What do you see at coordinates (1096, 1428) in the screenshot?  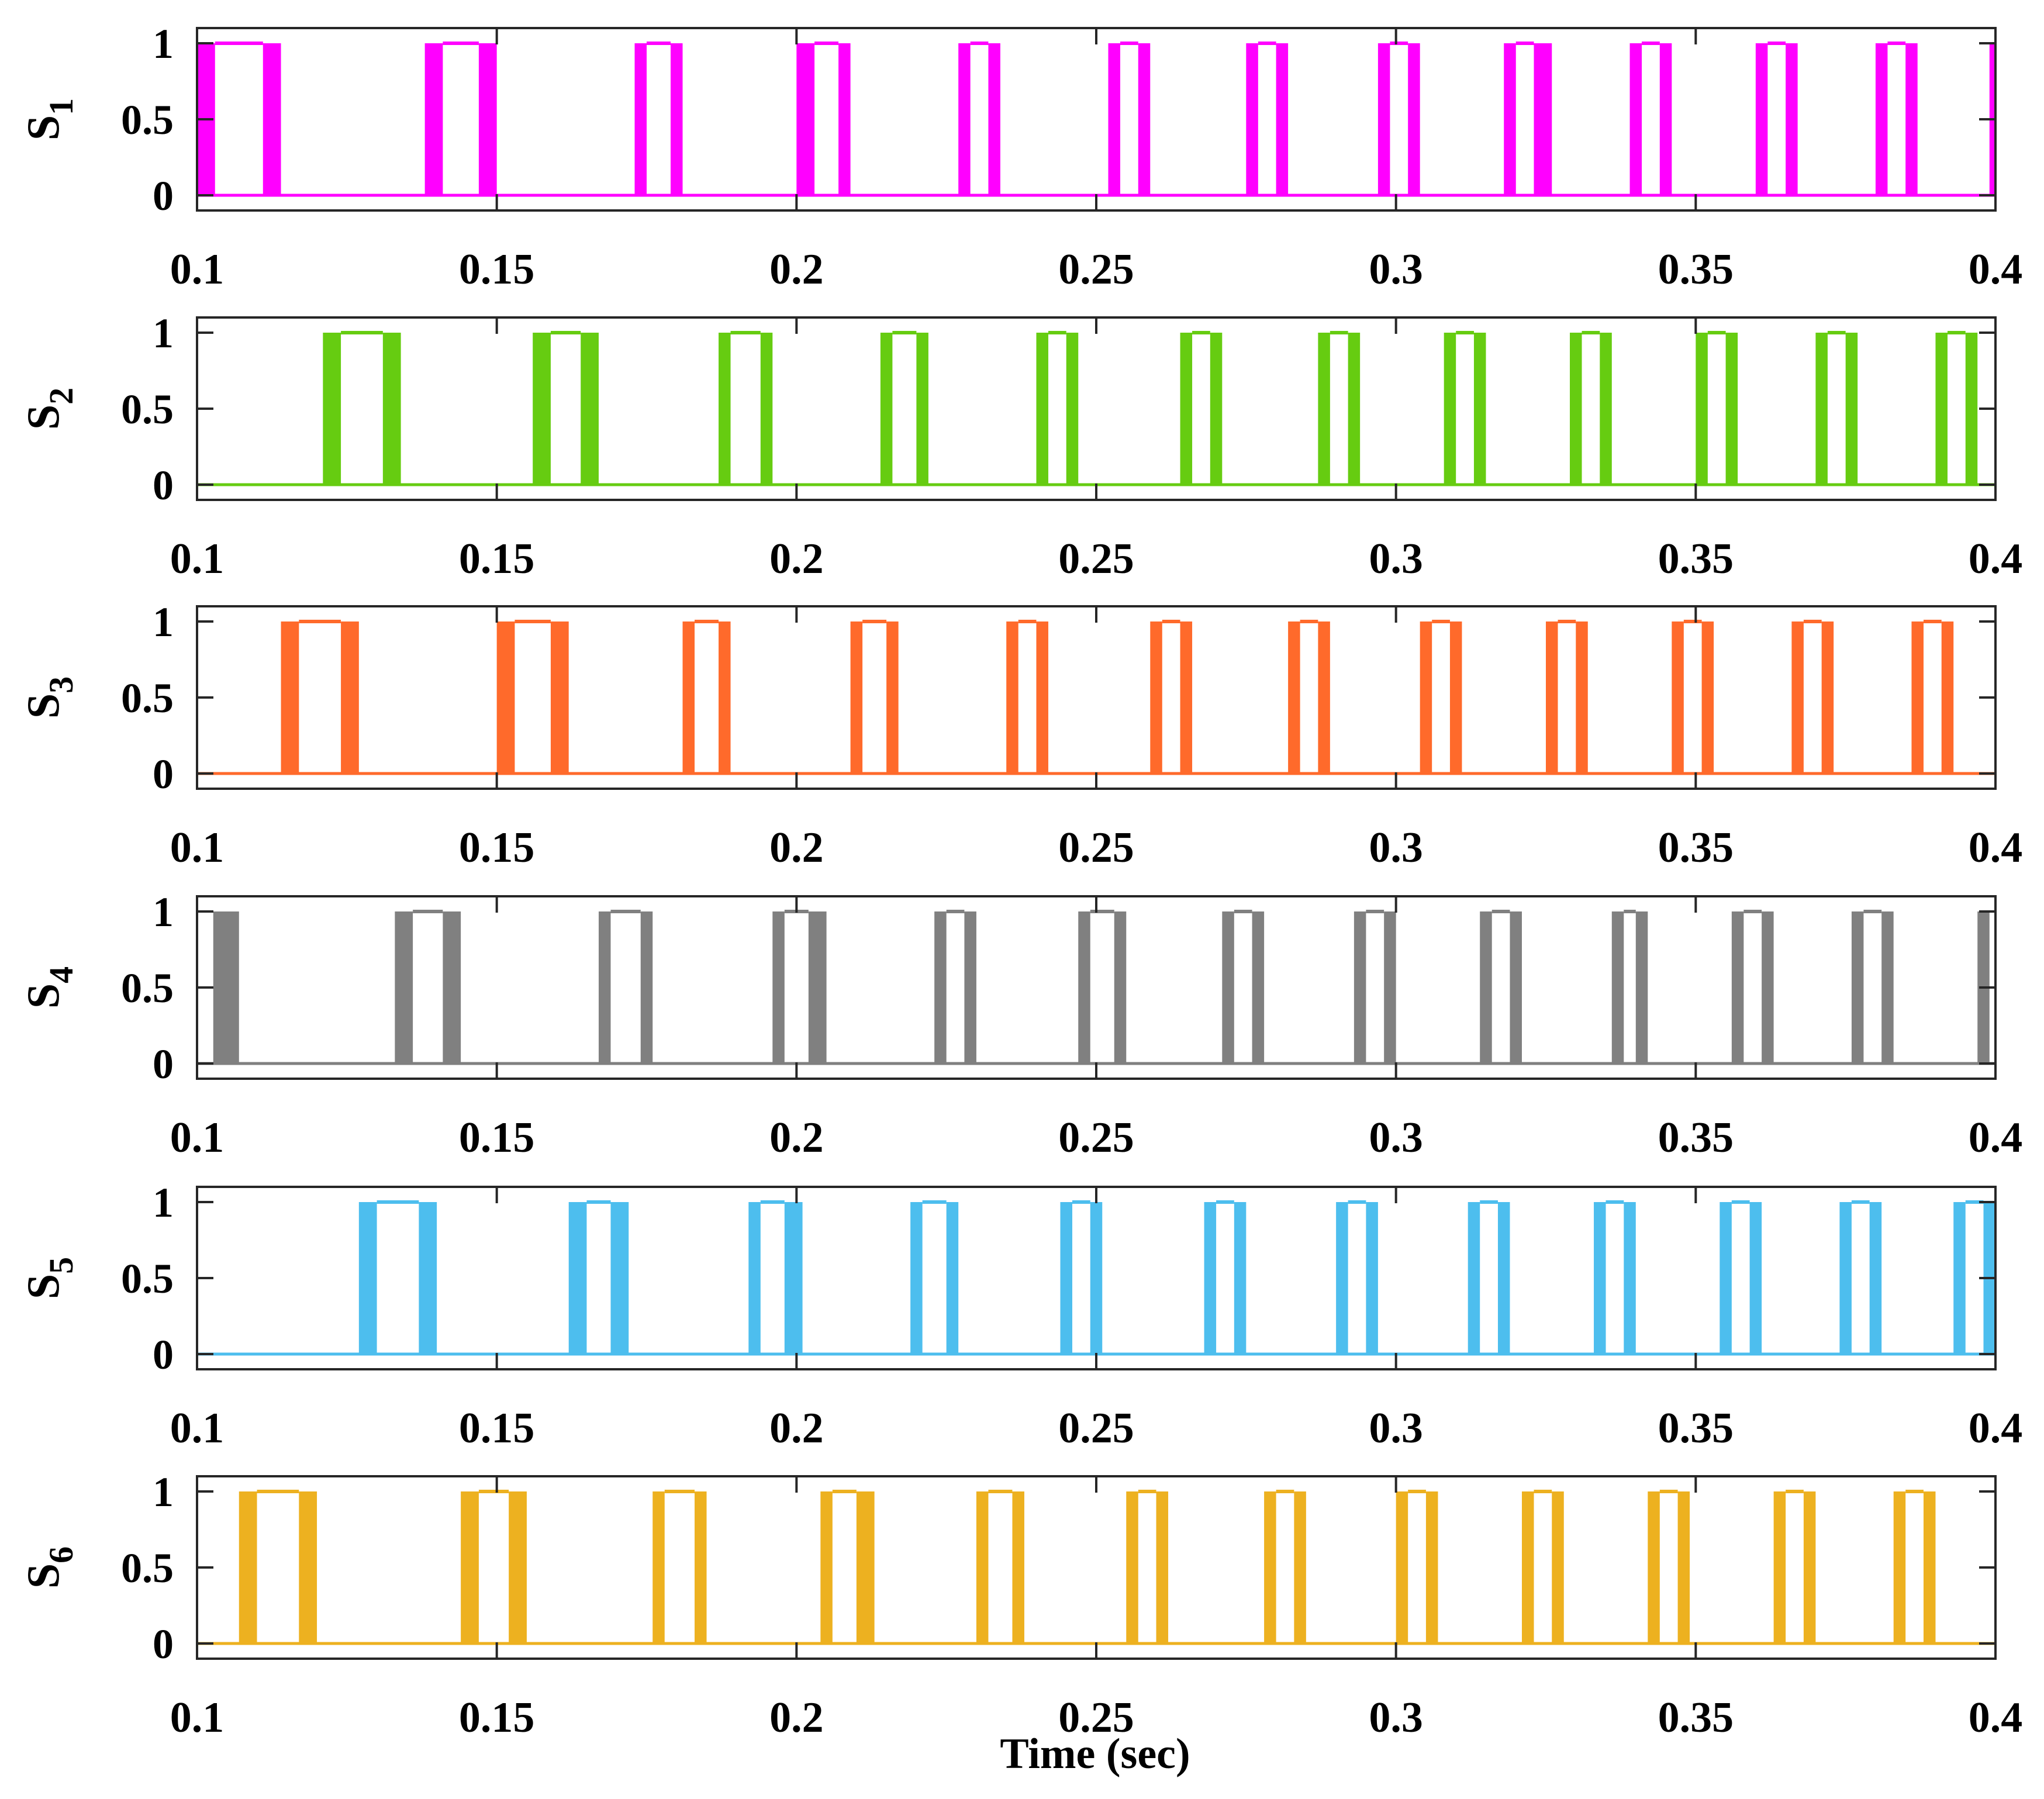 I see `x-tick-label: 0.25` at bounding box center [1096, 1428].